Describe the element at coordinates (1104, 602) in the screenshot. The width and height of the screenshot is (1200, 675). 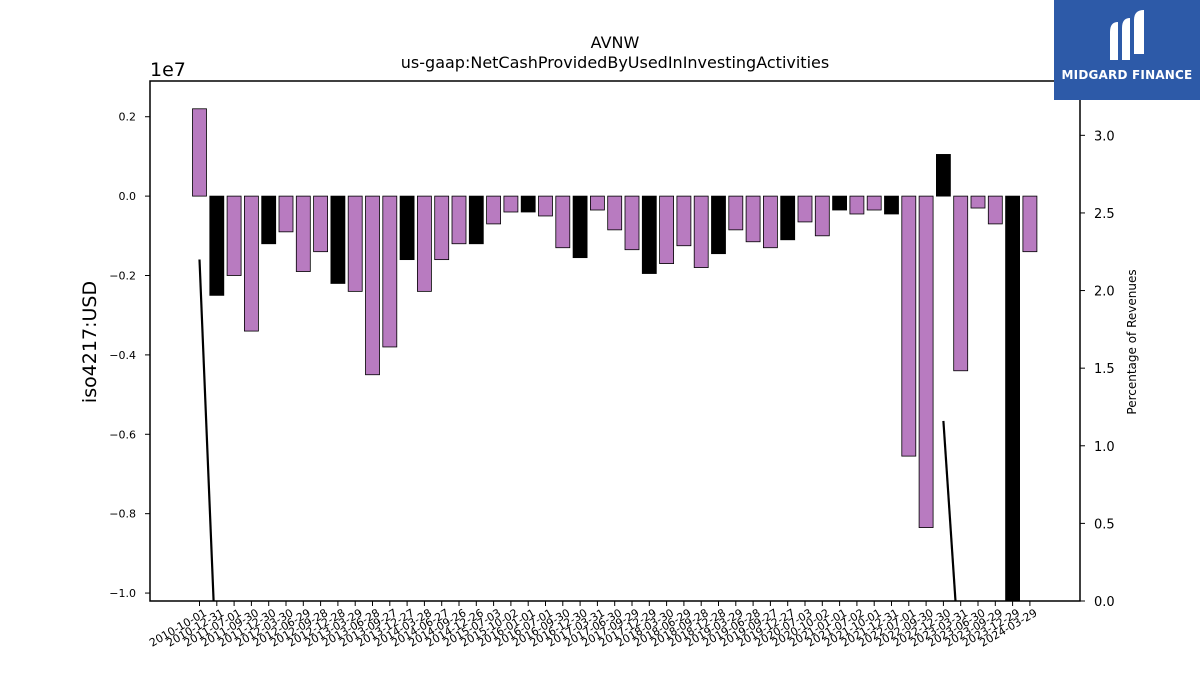
I see `y2-tick-label: 0.0` at that location.